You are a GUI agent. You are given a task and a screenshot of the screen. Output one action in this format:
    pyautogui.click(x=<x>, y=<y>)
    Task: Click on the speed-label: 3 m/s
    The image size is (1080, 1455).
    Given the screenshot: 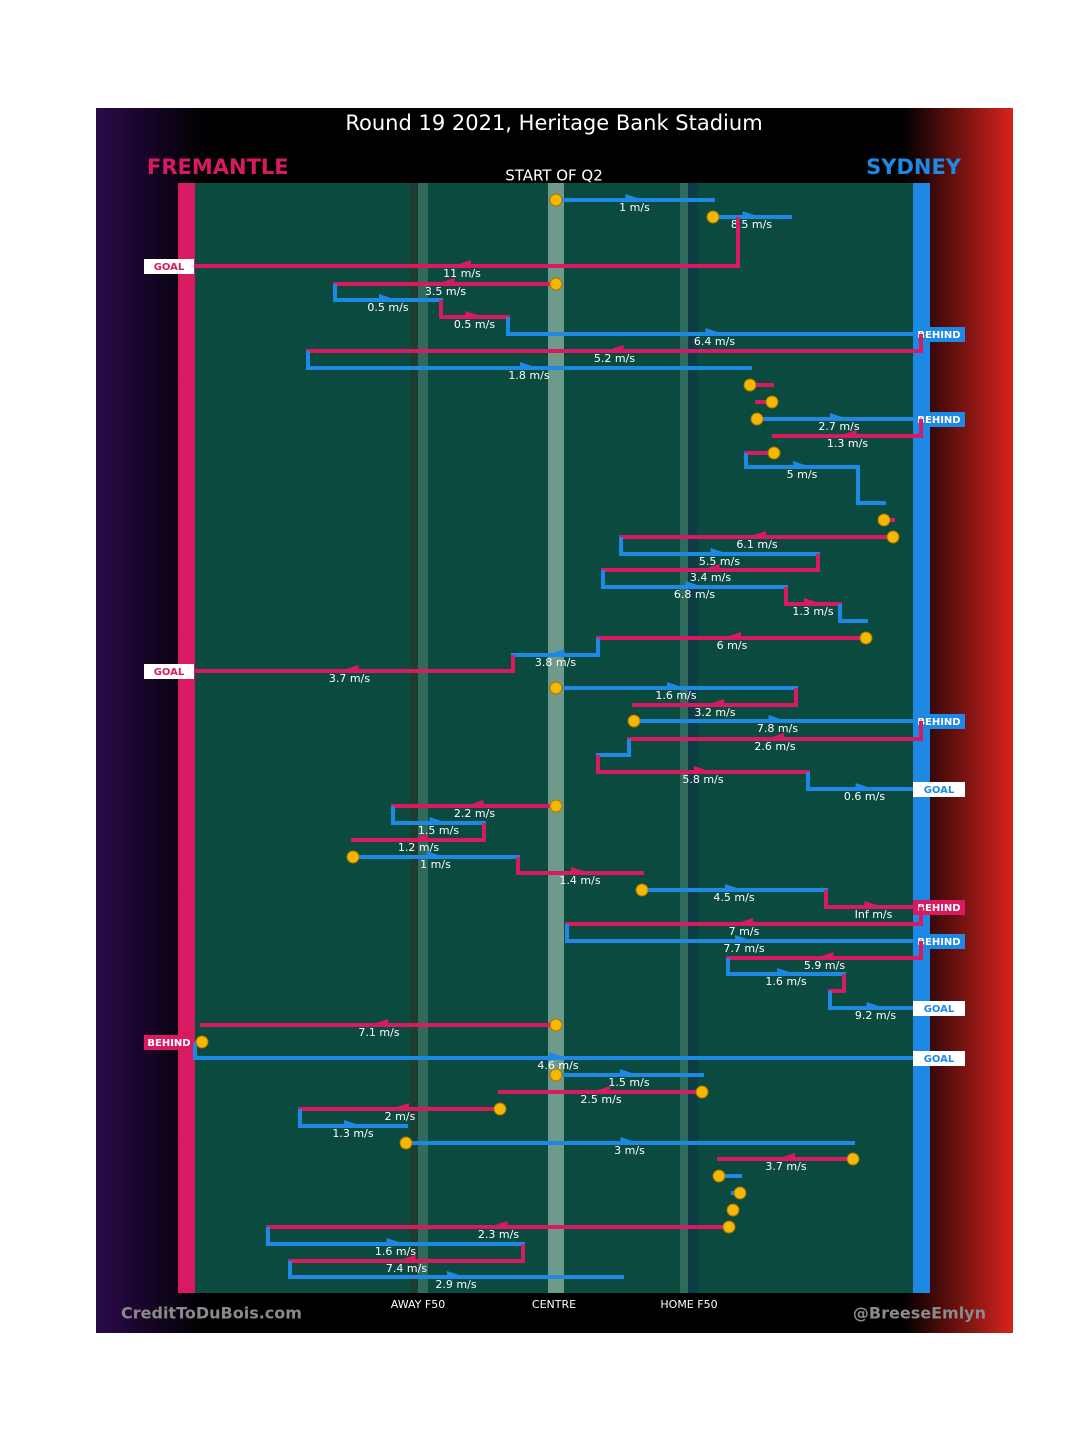 What is the action you would take?
    pyautogui.click(x=629, y=1150)
    